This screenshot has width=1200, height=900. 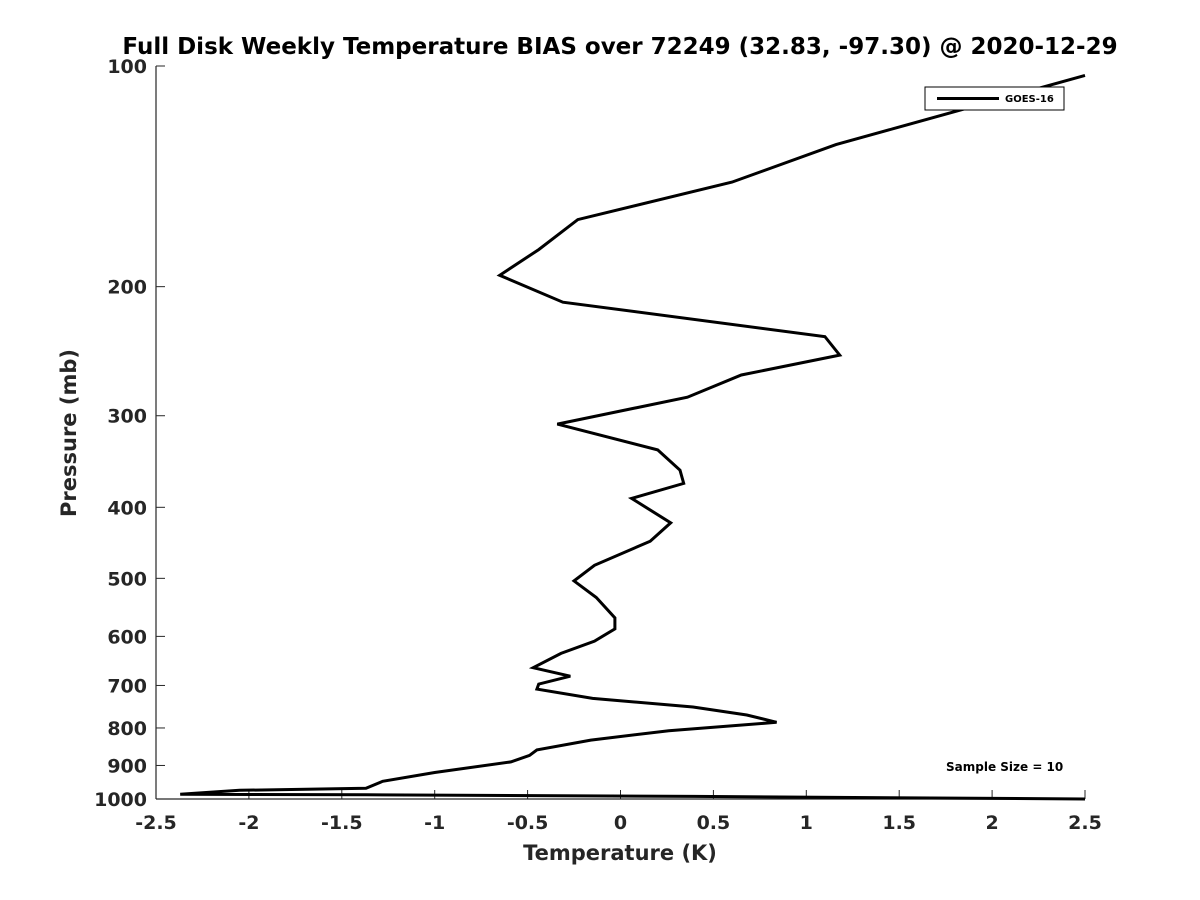 I want to click on x-axis-label: Temperature (K), so click(x=620, y=853).